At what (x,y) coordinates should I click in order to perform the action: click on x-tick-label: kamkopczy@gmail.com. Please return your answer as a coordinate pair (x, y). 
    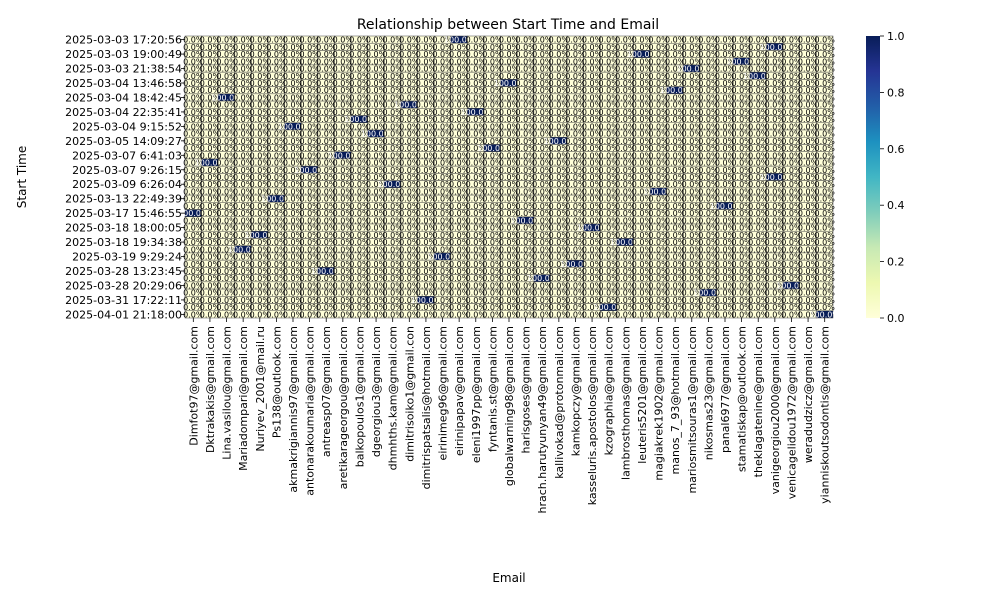
    Looking at the image, I should click on (575, 391).